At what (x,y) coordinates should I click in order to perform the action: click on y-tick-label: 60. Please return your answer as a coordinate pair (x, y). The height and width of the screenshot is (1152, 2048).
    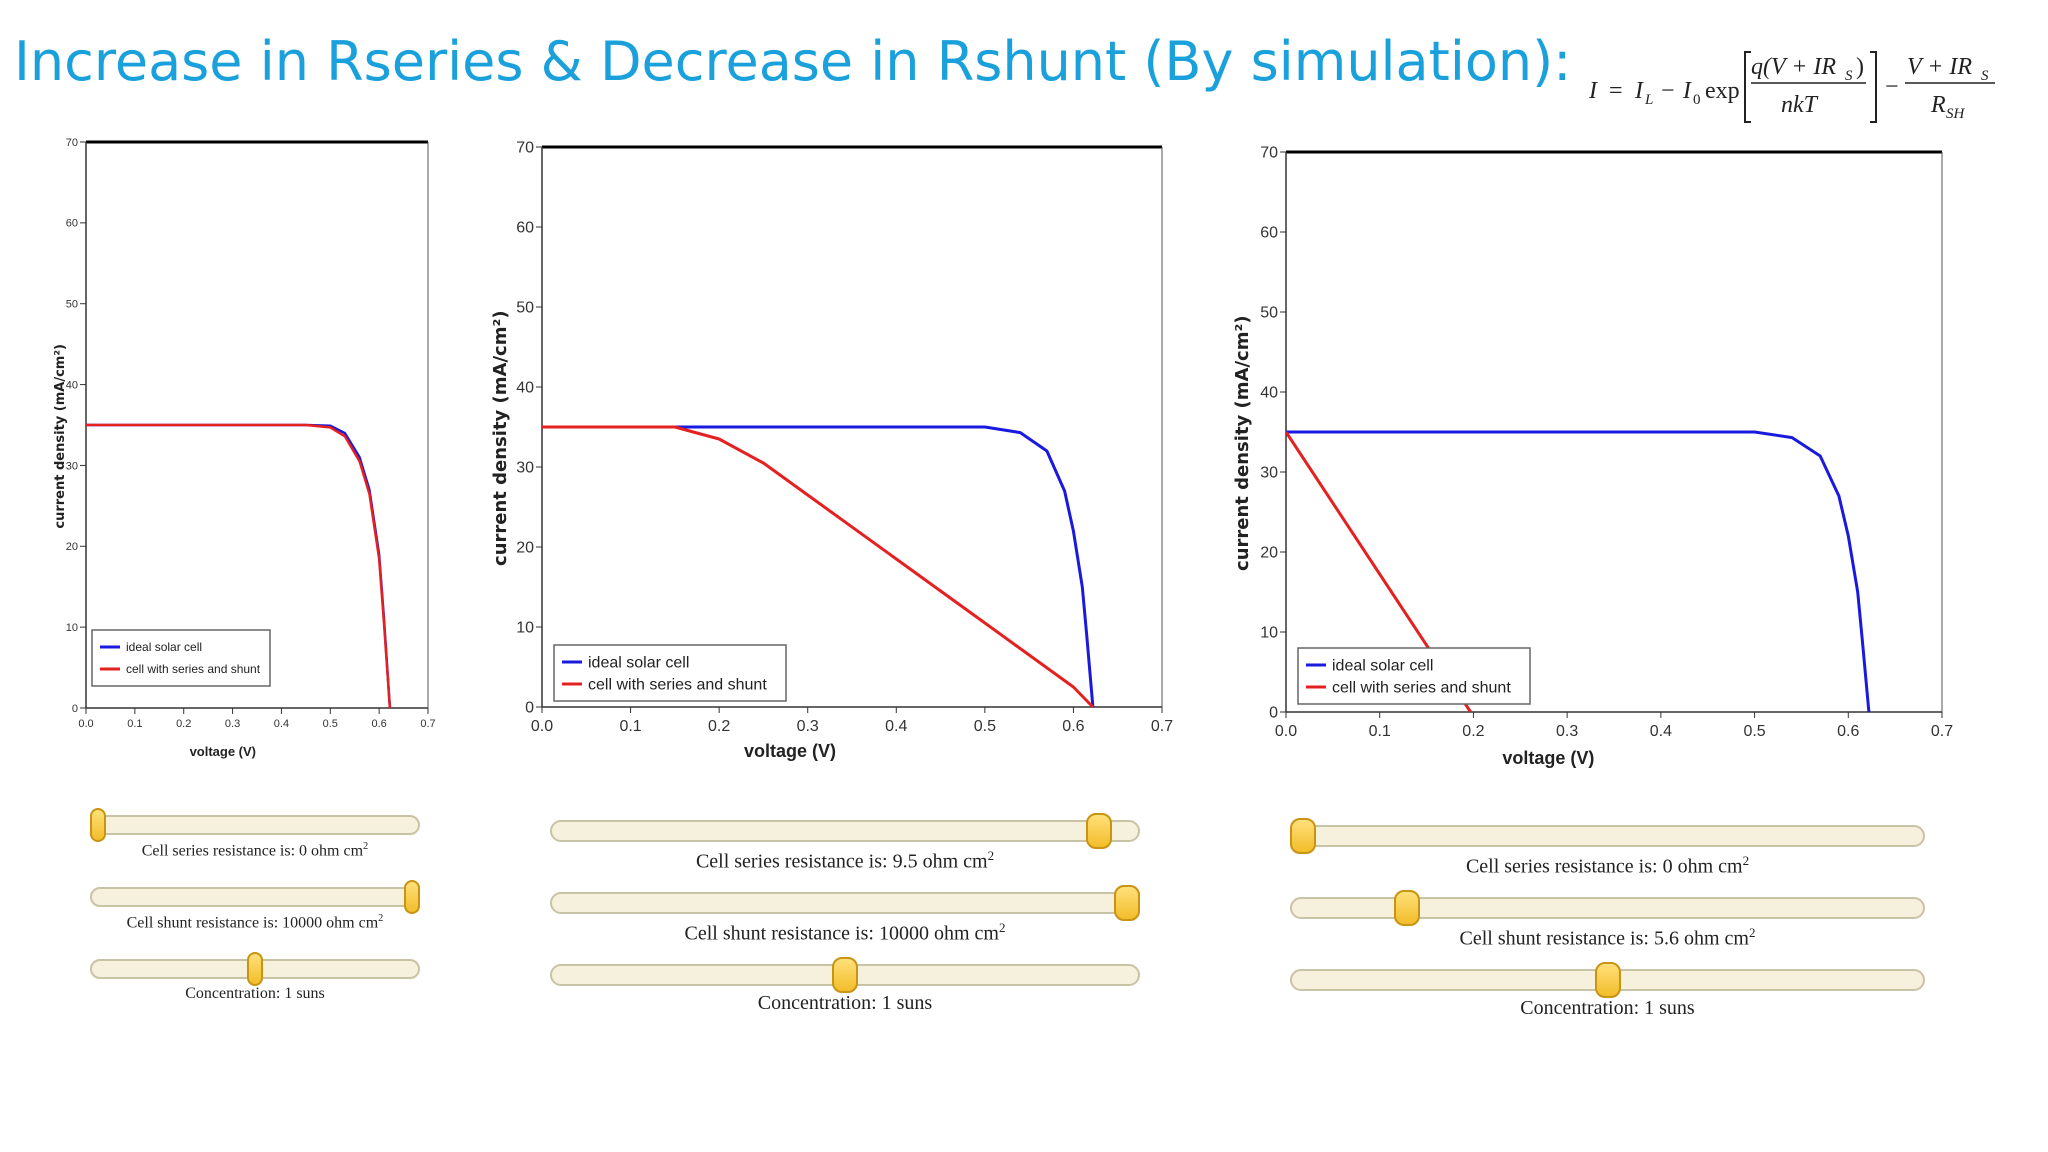
    Looking at the image, I should click on (1269, 233).